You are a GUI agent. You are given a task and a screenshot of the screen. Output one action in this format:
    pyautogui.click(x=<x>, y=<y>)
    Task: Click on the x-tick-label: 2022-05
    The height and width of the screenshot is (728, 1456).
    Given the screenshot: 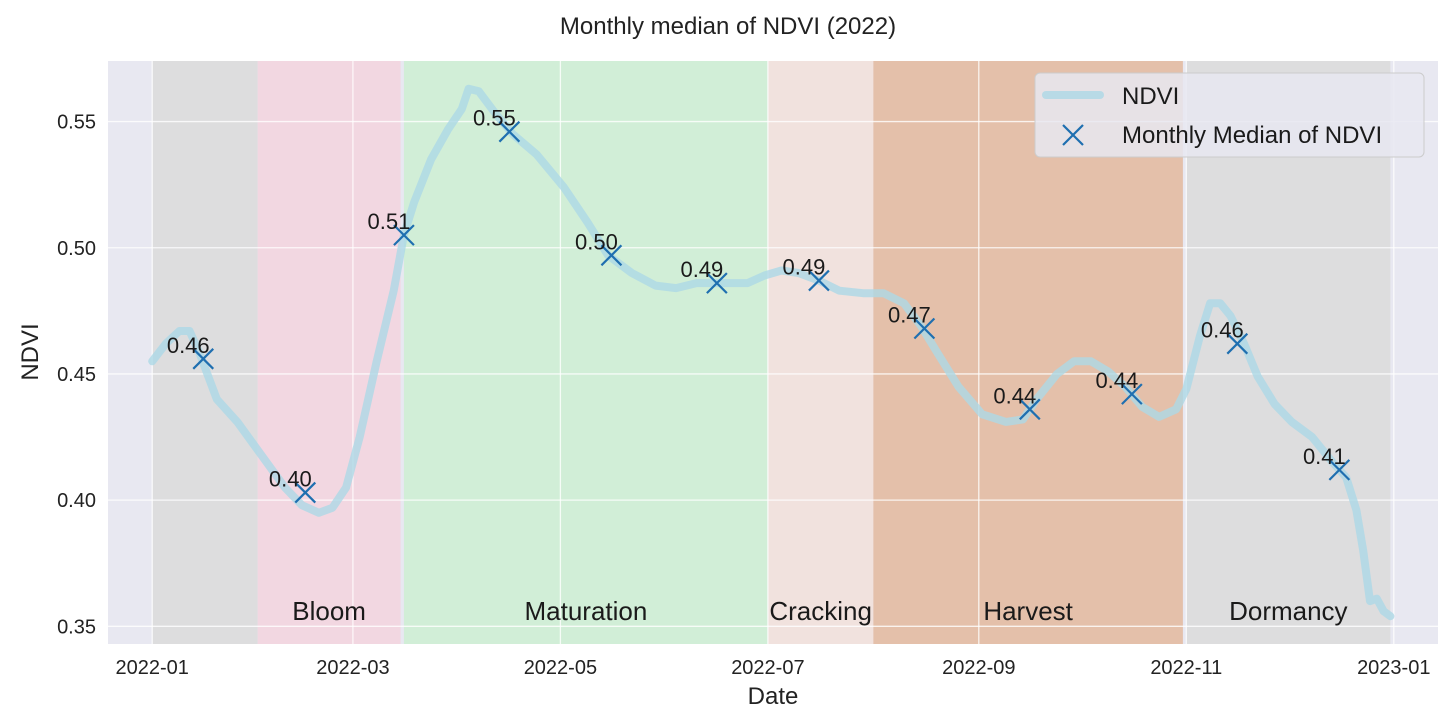 What is the action you would take?
    pyautogui.click(x=560, y=668)
    